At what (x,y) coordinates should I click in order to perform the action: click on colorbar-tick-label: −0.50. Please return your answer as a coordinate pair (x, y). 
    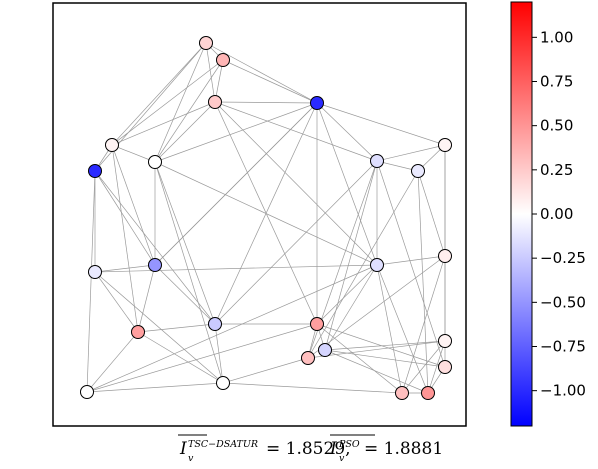
    Looking at the image, I should click on (563, 302).